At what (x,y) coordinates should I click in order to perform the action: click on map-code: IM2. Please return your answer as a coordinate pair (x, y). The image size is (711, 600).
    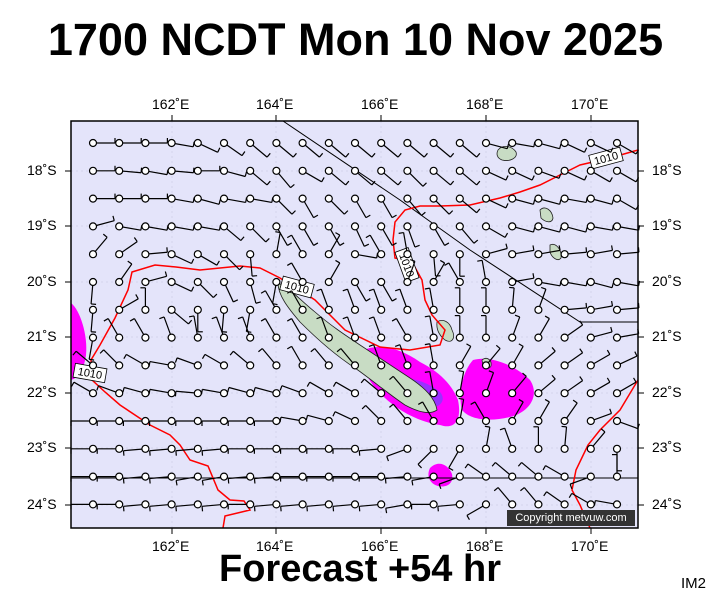
    Looking at the image, I should click on (694, 583).